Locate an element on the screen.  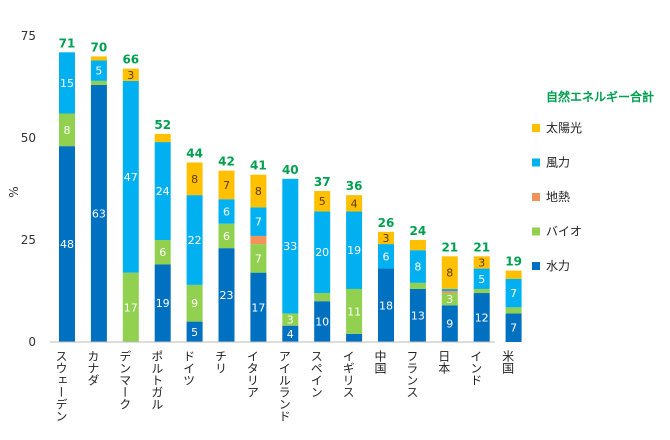
bar-data-label: 11 is located at coordinates (354, 311).